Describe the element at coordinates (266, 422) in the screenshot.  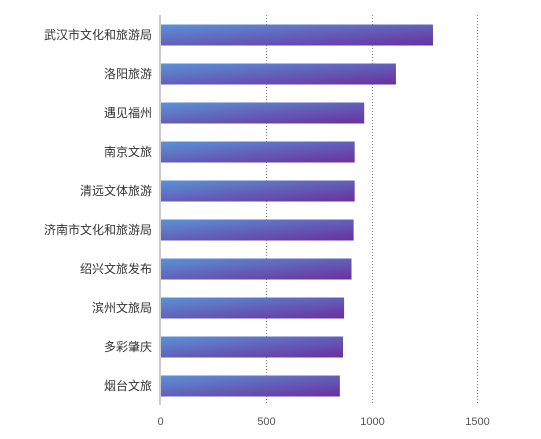
I see `x-tick-label: 500` at that location.